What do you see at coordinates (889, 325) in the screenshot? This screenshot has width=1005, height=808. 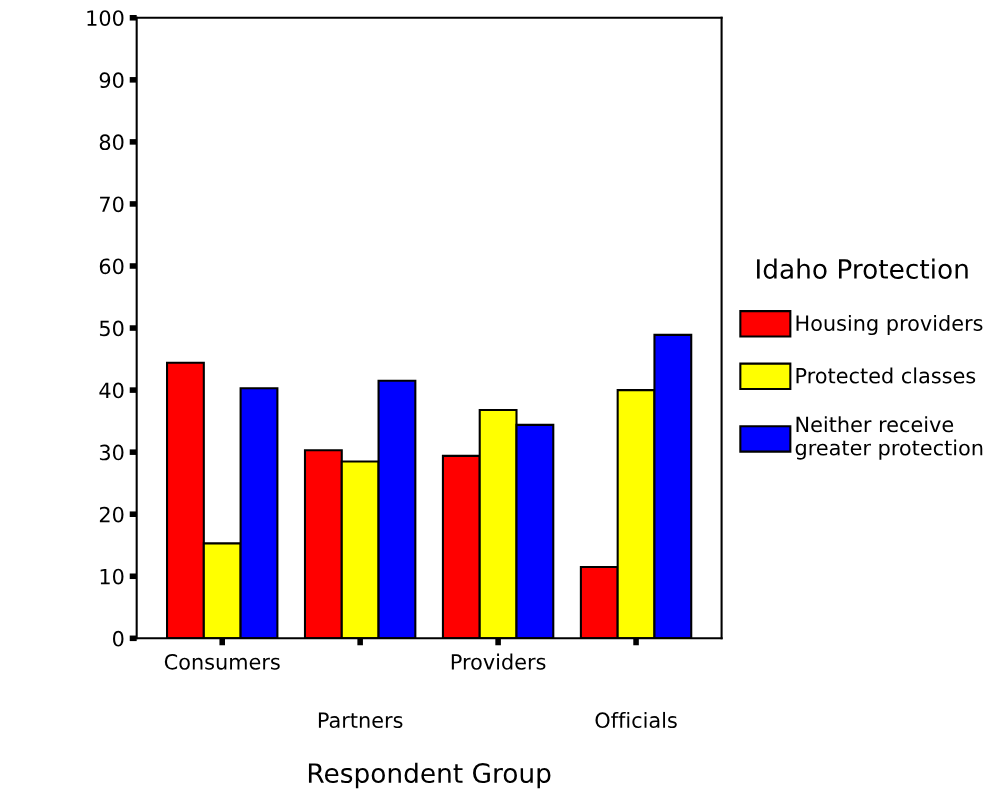 I see `legend-label: Housing providers` at bounding box center [889, 325].